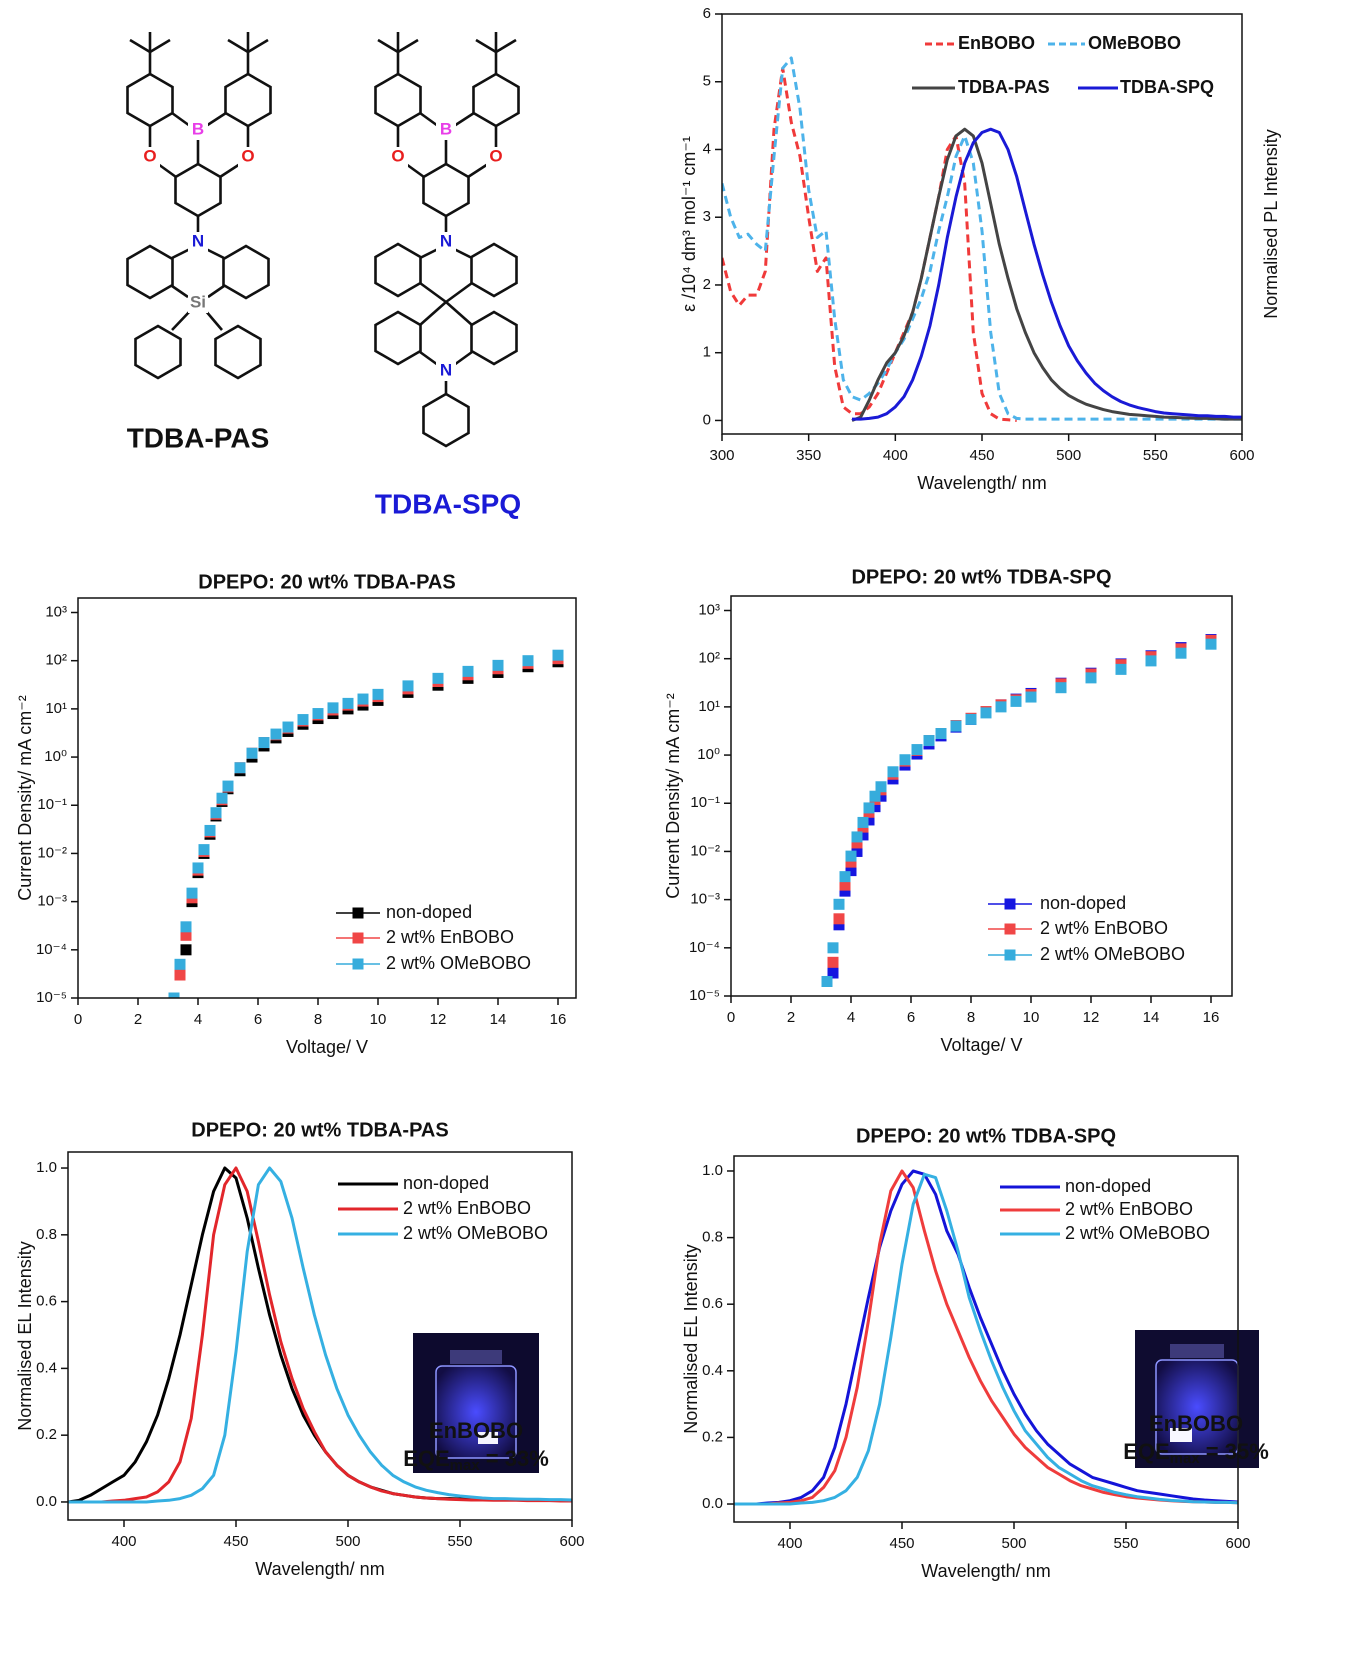  What do you see at coordinates (705, 899) in the screenshot?
I see `y-tick-label: 10⁻³` at bounding box center [705, 899].